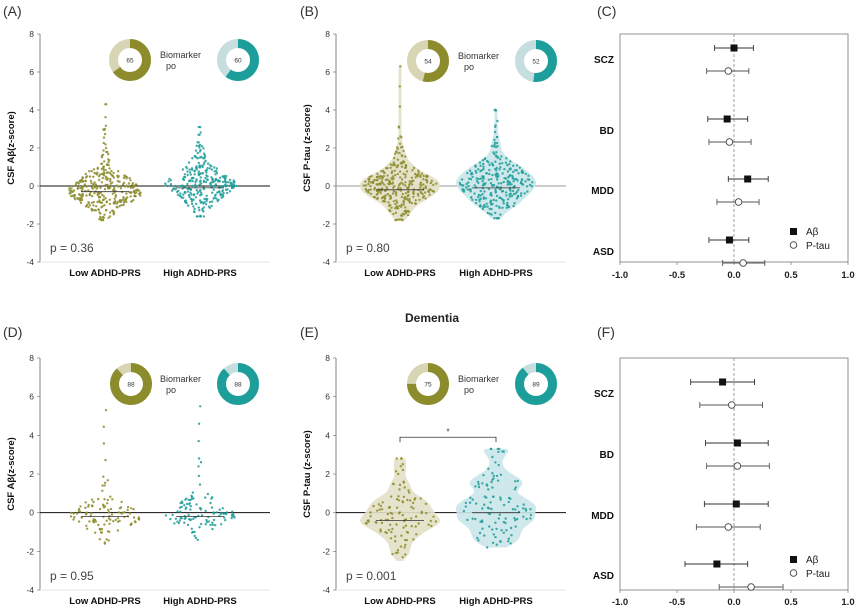 This screenshot has height=616, width=865. I want to click on y-tick-label: 2, so click(327, 148).